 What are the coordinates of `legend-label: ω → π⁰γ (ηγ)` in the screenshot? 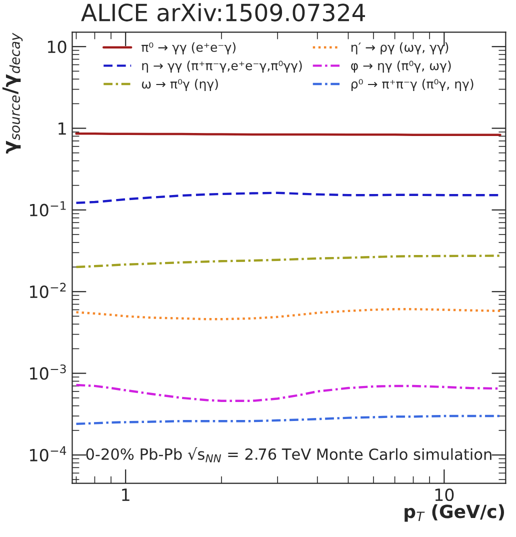 It's located at (180, 85).